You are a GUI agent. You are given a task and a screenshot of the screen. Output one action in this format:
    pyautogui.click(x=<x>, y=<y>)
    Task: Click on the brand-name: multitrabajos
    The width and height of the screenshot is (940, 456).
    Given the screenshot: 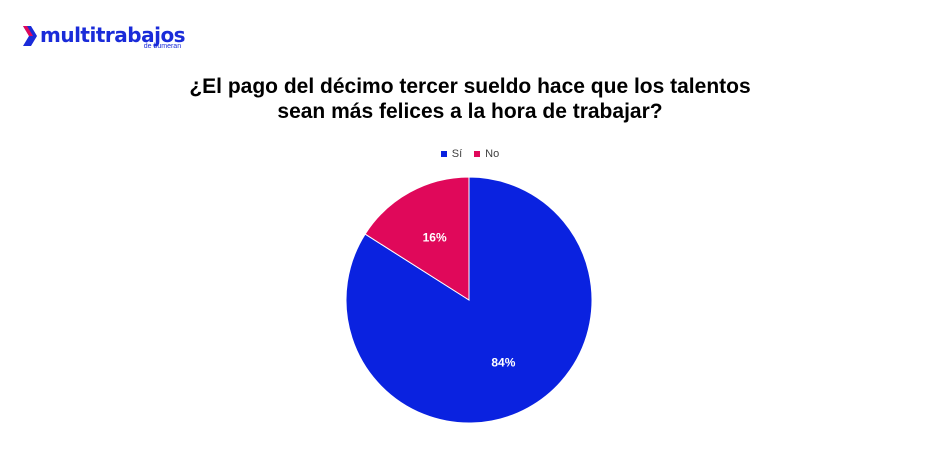 What is the action you would take?
    pyautogui.click(x=113, y=35)
    